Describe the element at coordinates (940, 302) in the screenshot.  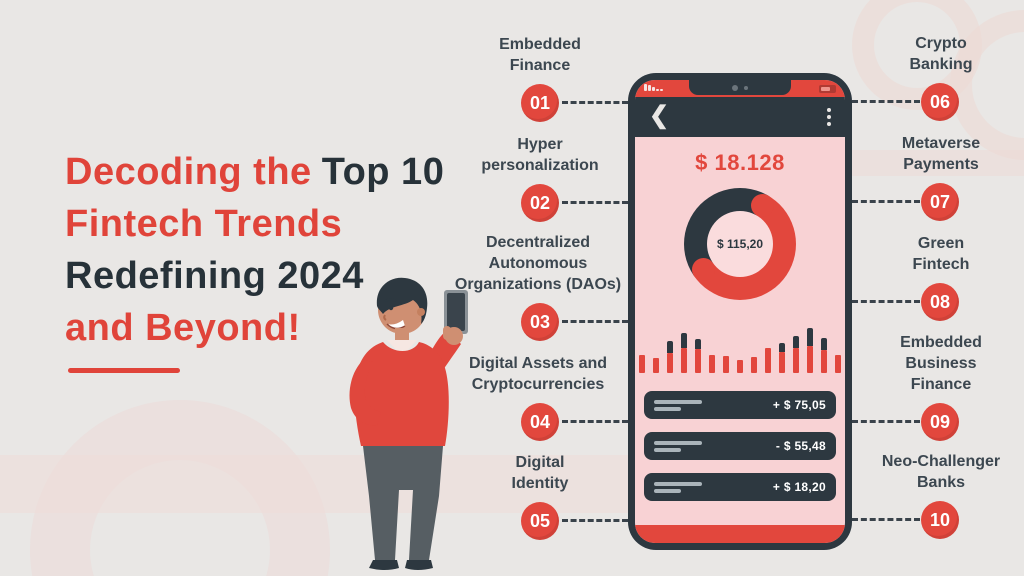
I see `trend-number-08: 08` at that location.